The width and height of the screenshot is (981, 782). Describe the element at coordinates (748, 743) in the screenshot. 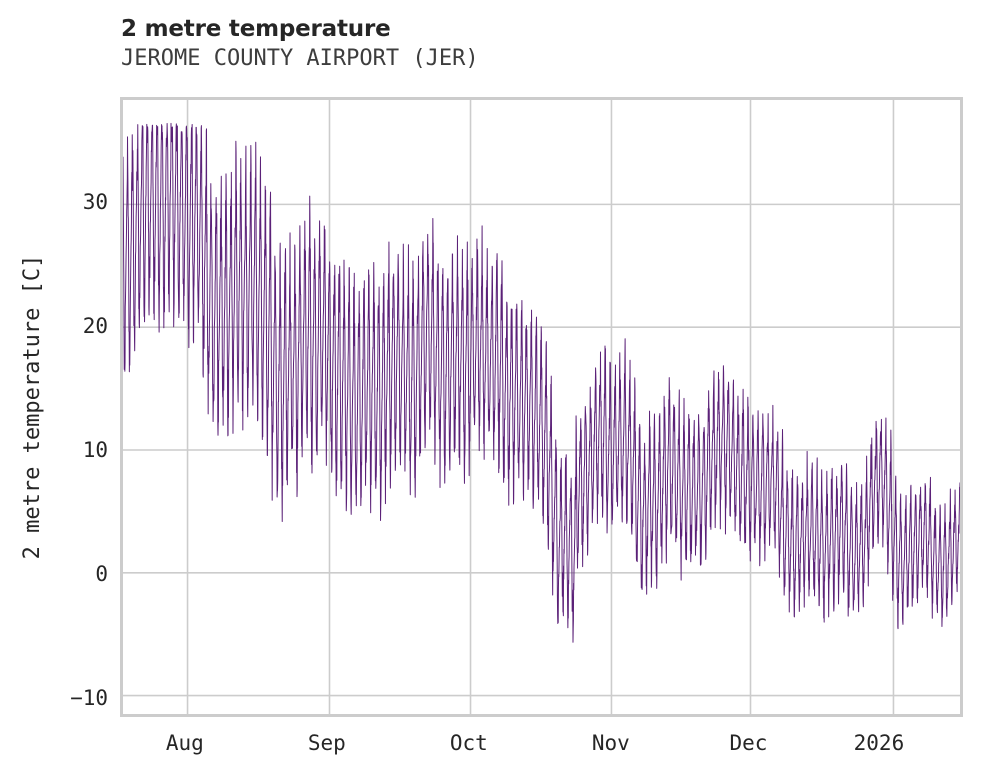

I see `x-tick-label: Dec` at that location.